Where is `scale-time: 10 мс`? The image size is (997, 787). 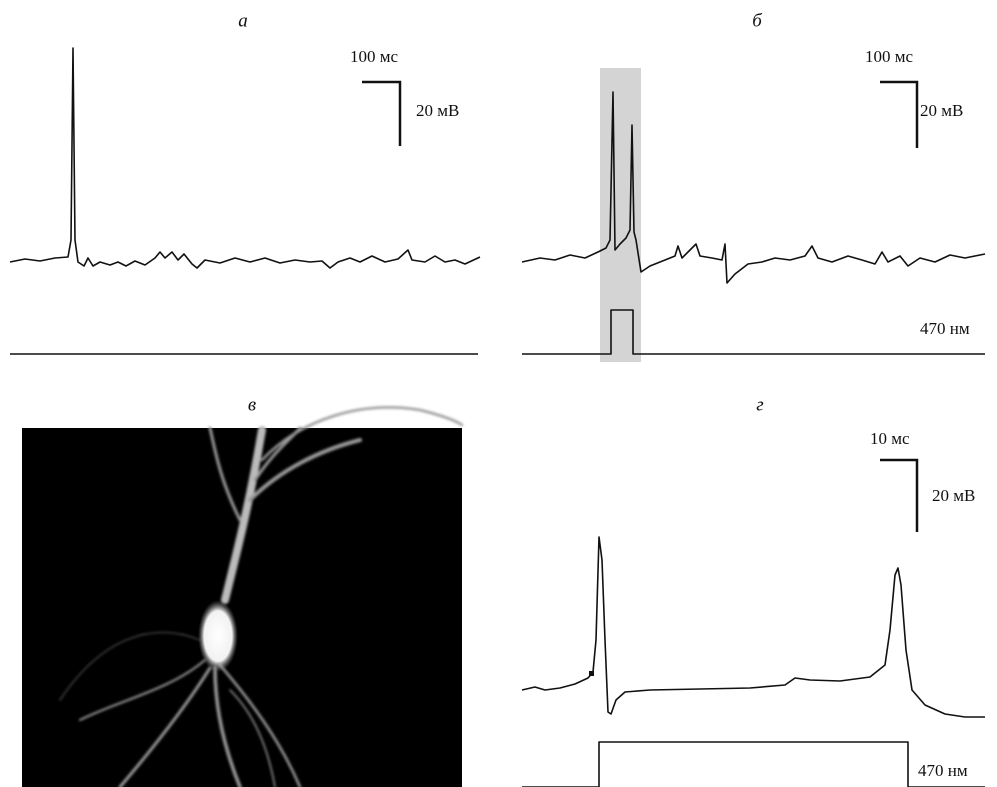
scale-time: 10 мс is located at coordinates (890, 438).